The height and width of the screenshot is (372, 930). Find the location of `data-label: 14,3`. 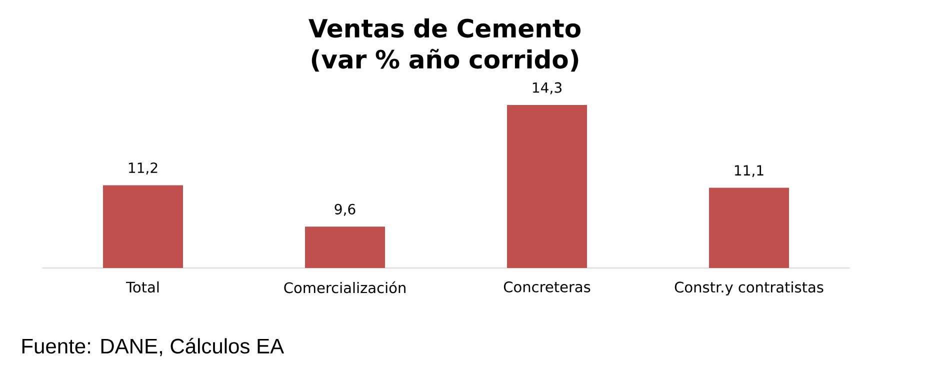

data-label: 14,3 is located at coordinates (547, 88).